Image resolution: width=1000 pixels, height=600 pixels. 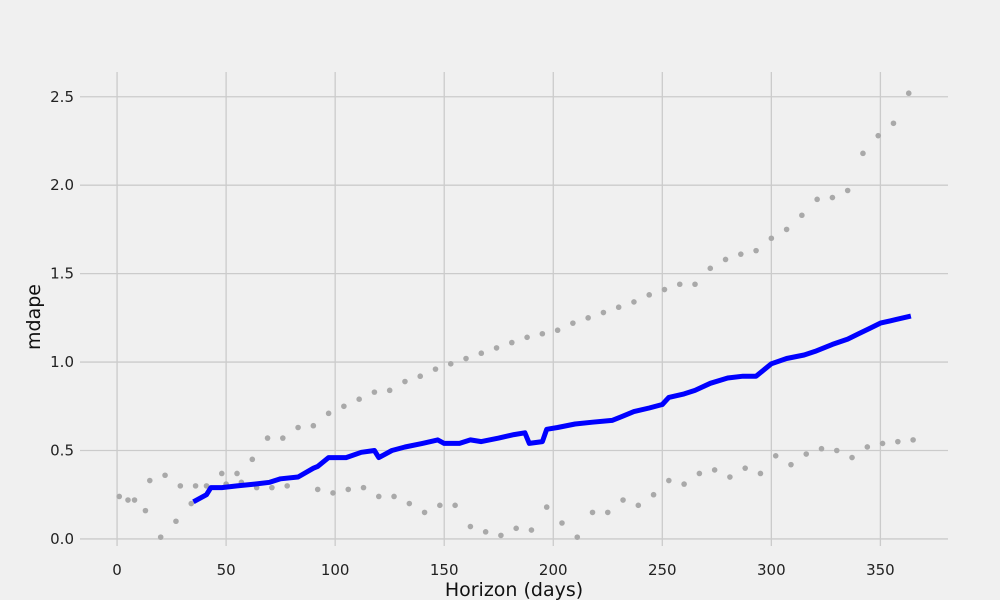 I want to click on x-tick-label: 150, so click(x=444, y=570).